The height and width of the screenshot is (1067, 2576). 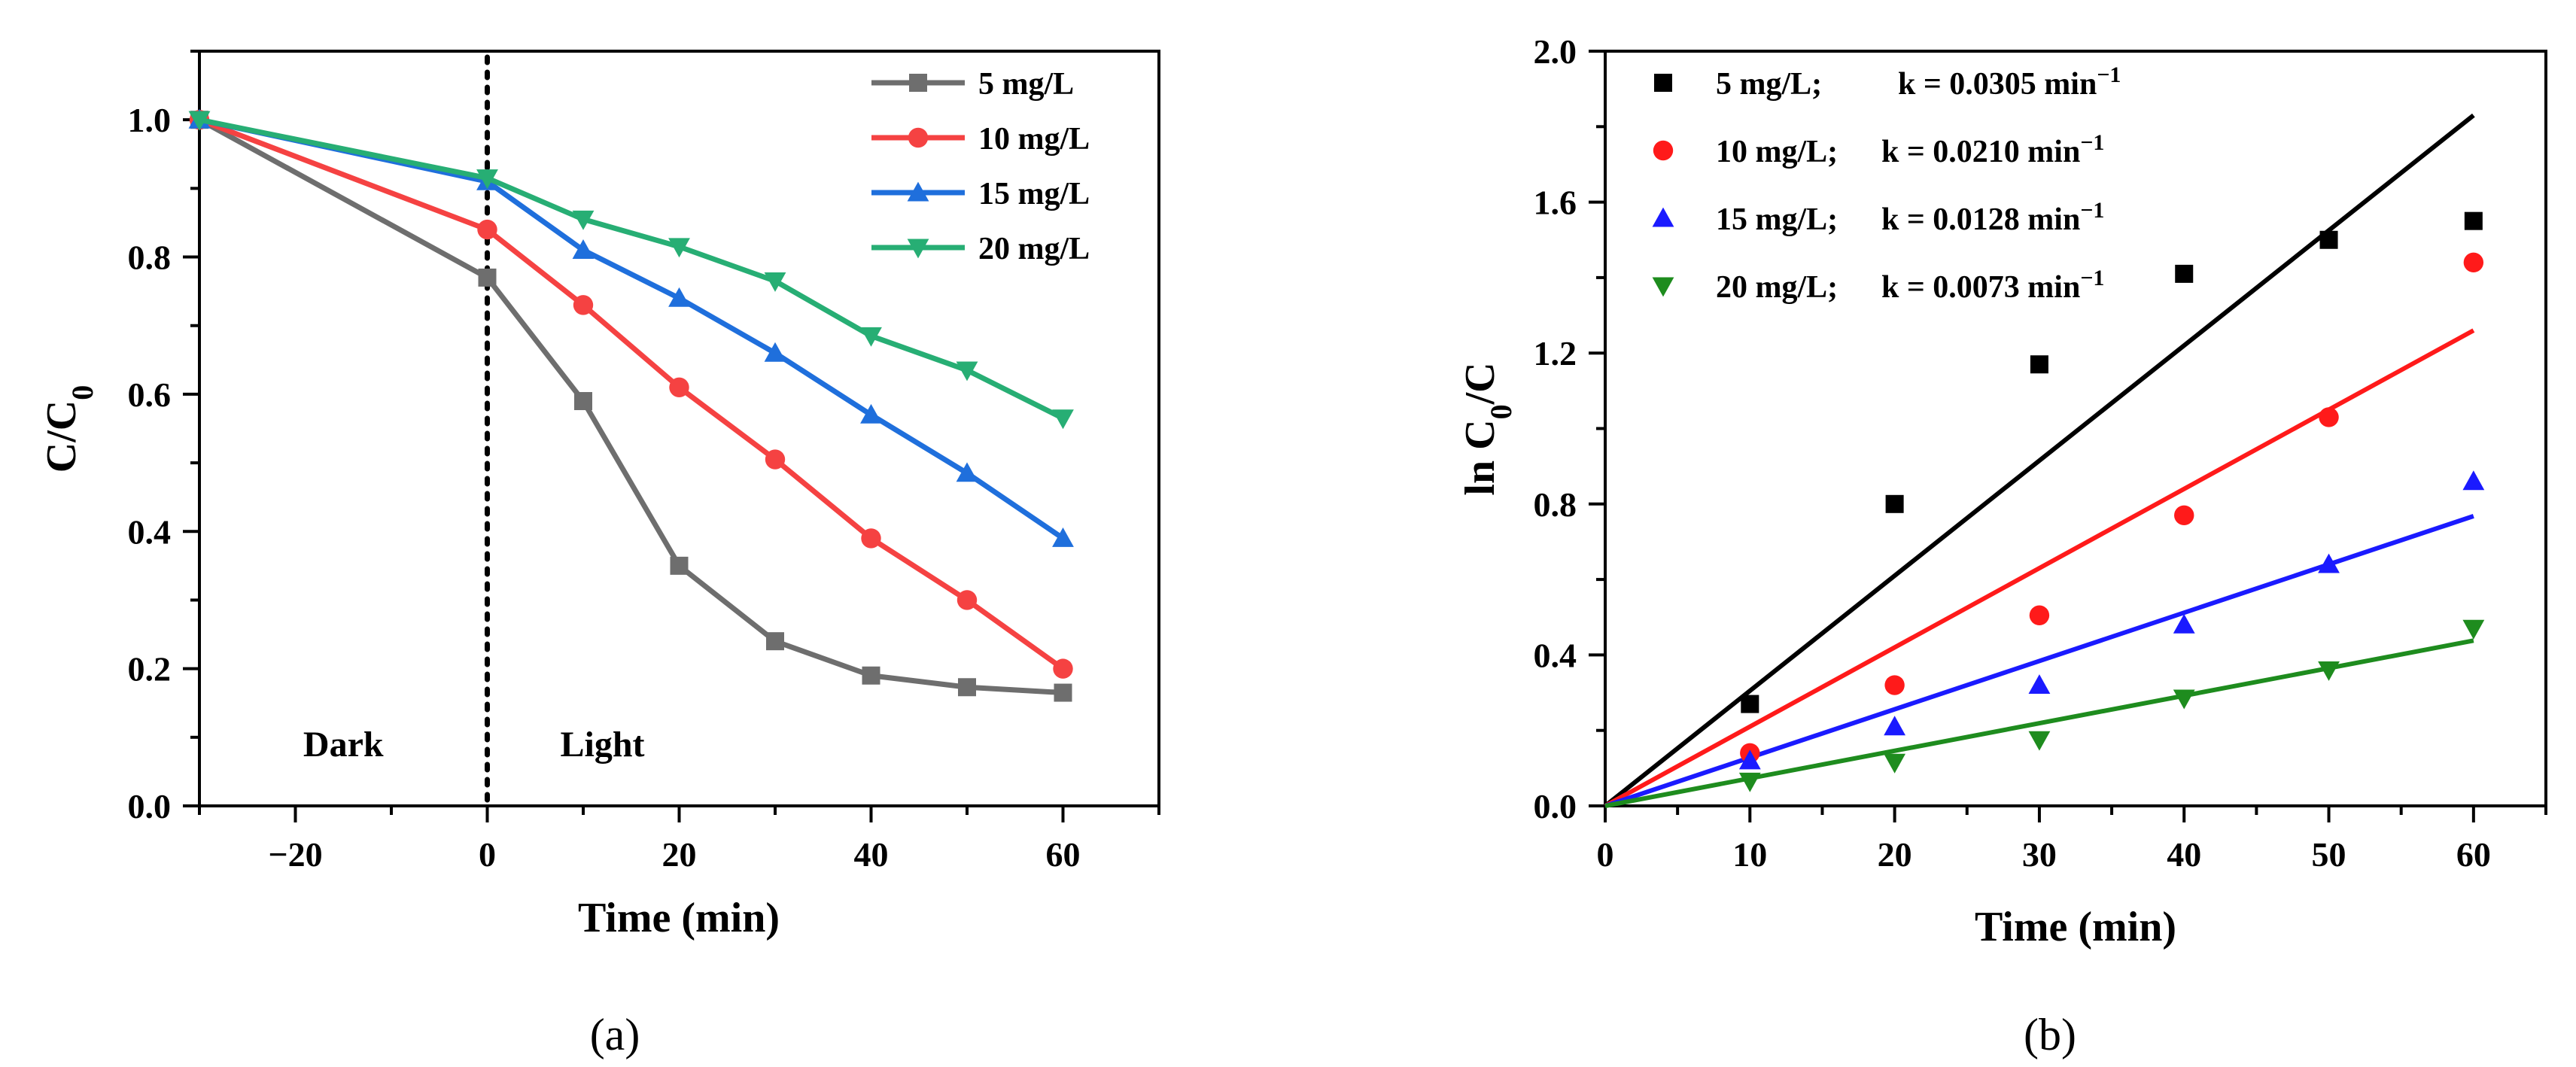 I want to click on y-tick-label-a: 0.6, so click(x=150, y=394).